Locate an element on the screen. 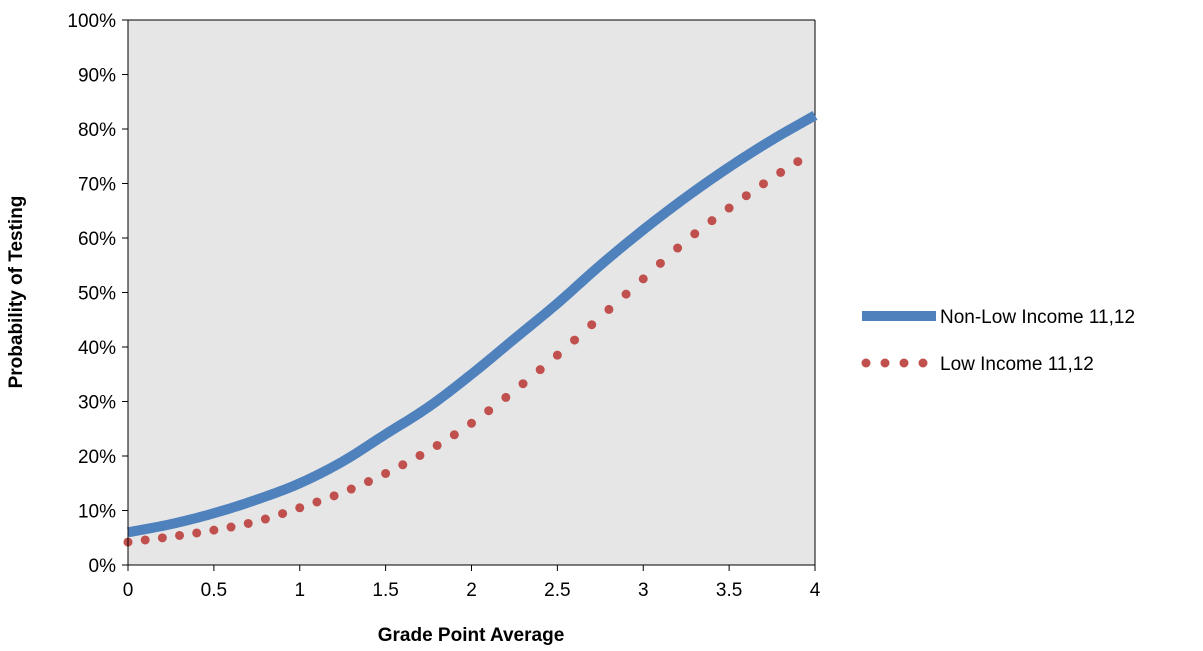  x-tick-label: 3 is located at coordinates (643, 590).